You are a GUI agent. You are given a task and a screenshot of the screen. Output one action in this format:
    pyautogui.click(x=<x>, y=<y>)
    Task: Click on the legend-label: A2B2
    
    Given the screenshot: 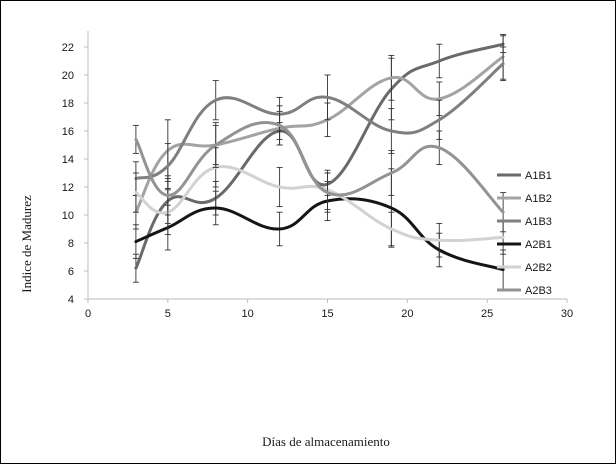 What is the action you would take?
    pyautogui.click(x=538, y=268)
    